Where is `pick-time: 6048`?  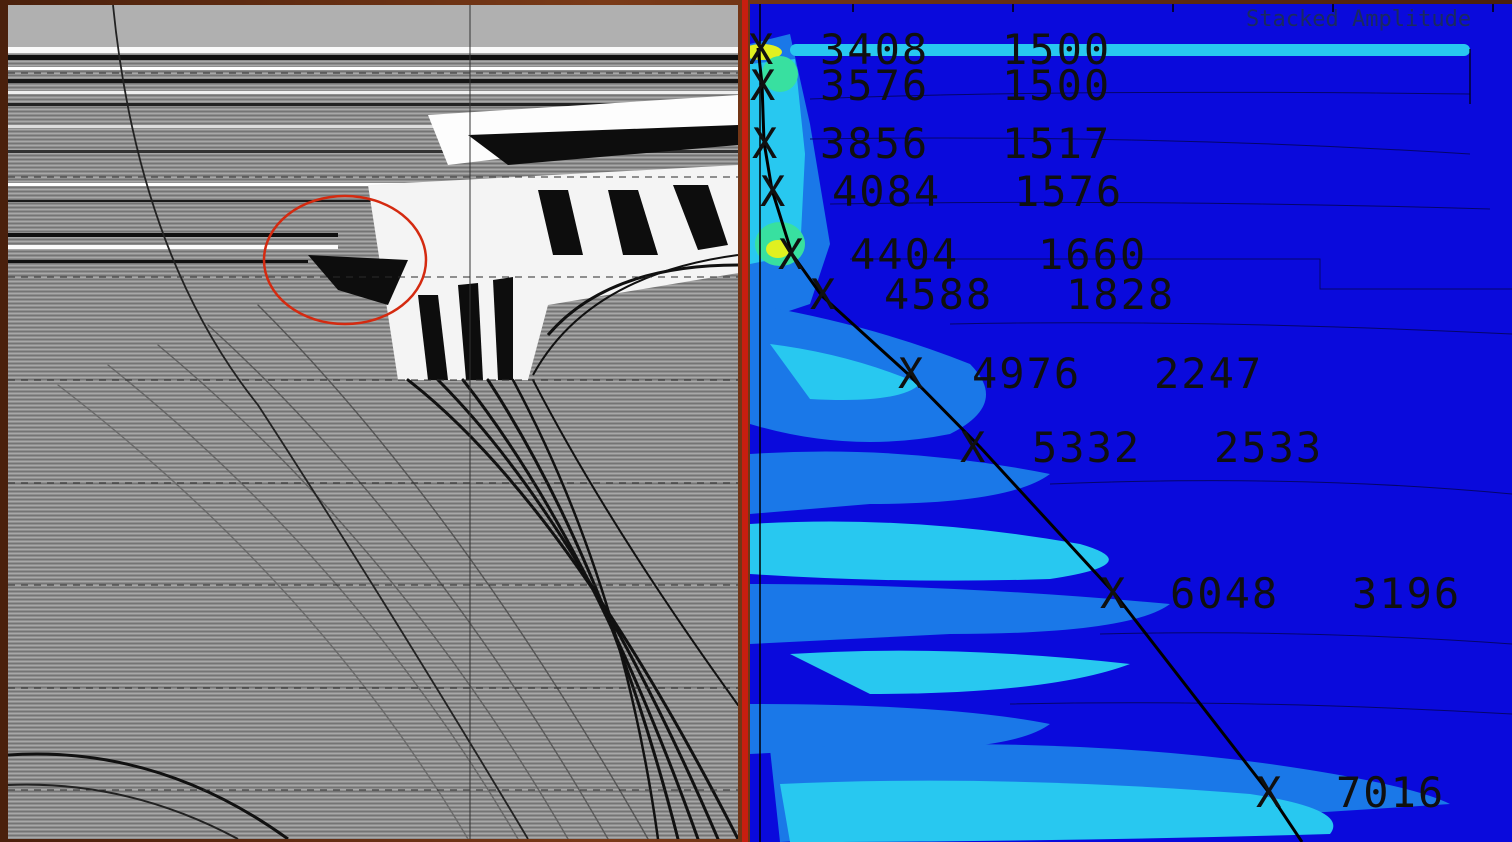 pick-time: 6048 is located at coordinates (1224, 593).